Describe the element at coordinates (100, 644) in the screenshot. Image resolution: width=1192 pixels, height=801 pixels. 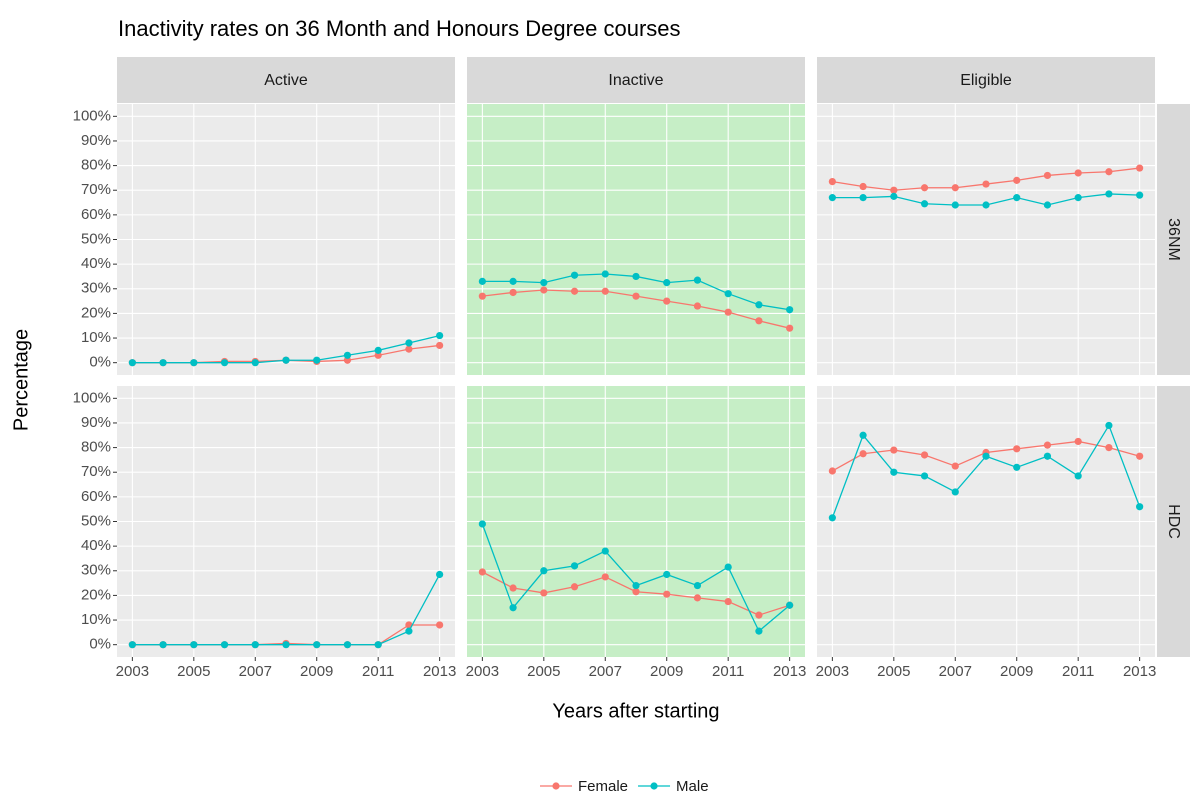
I see `y-tick-label: 0%` at that location.